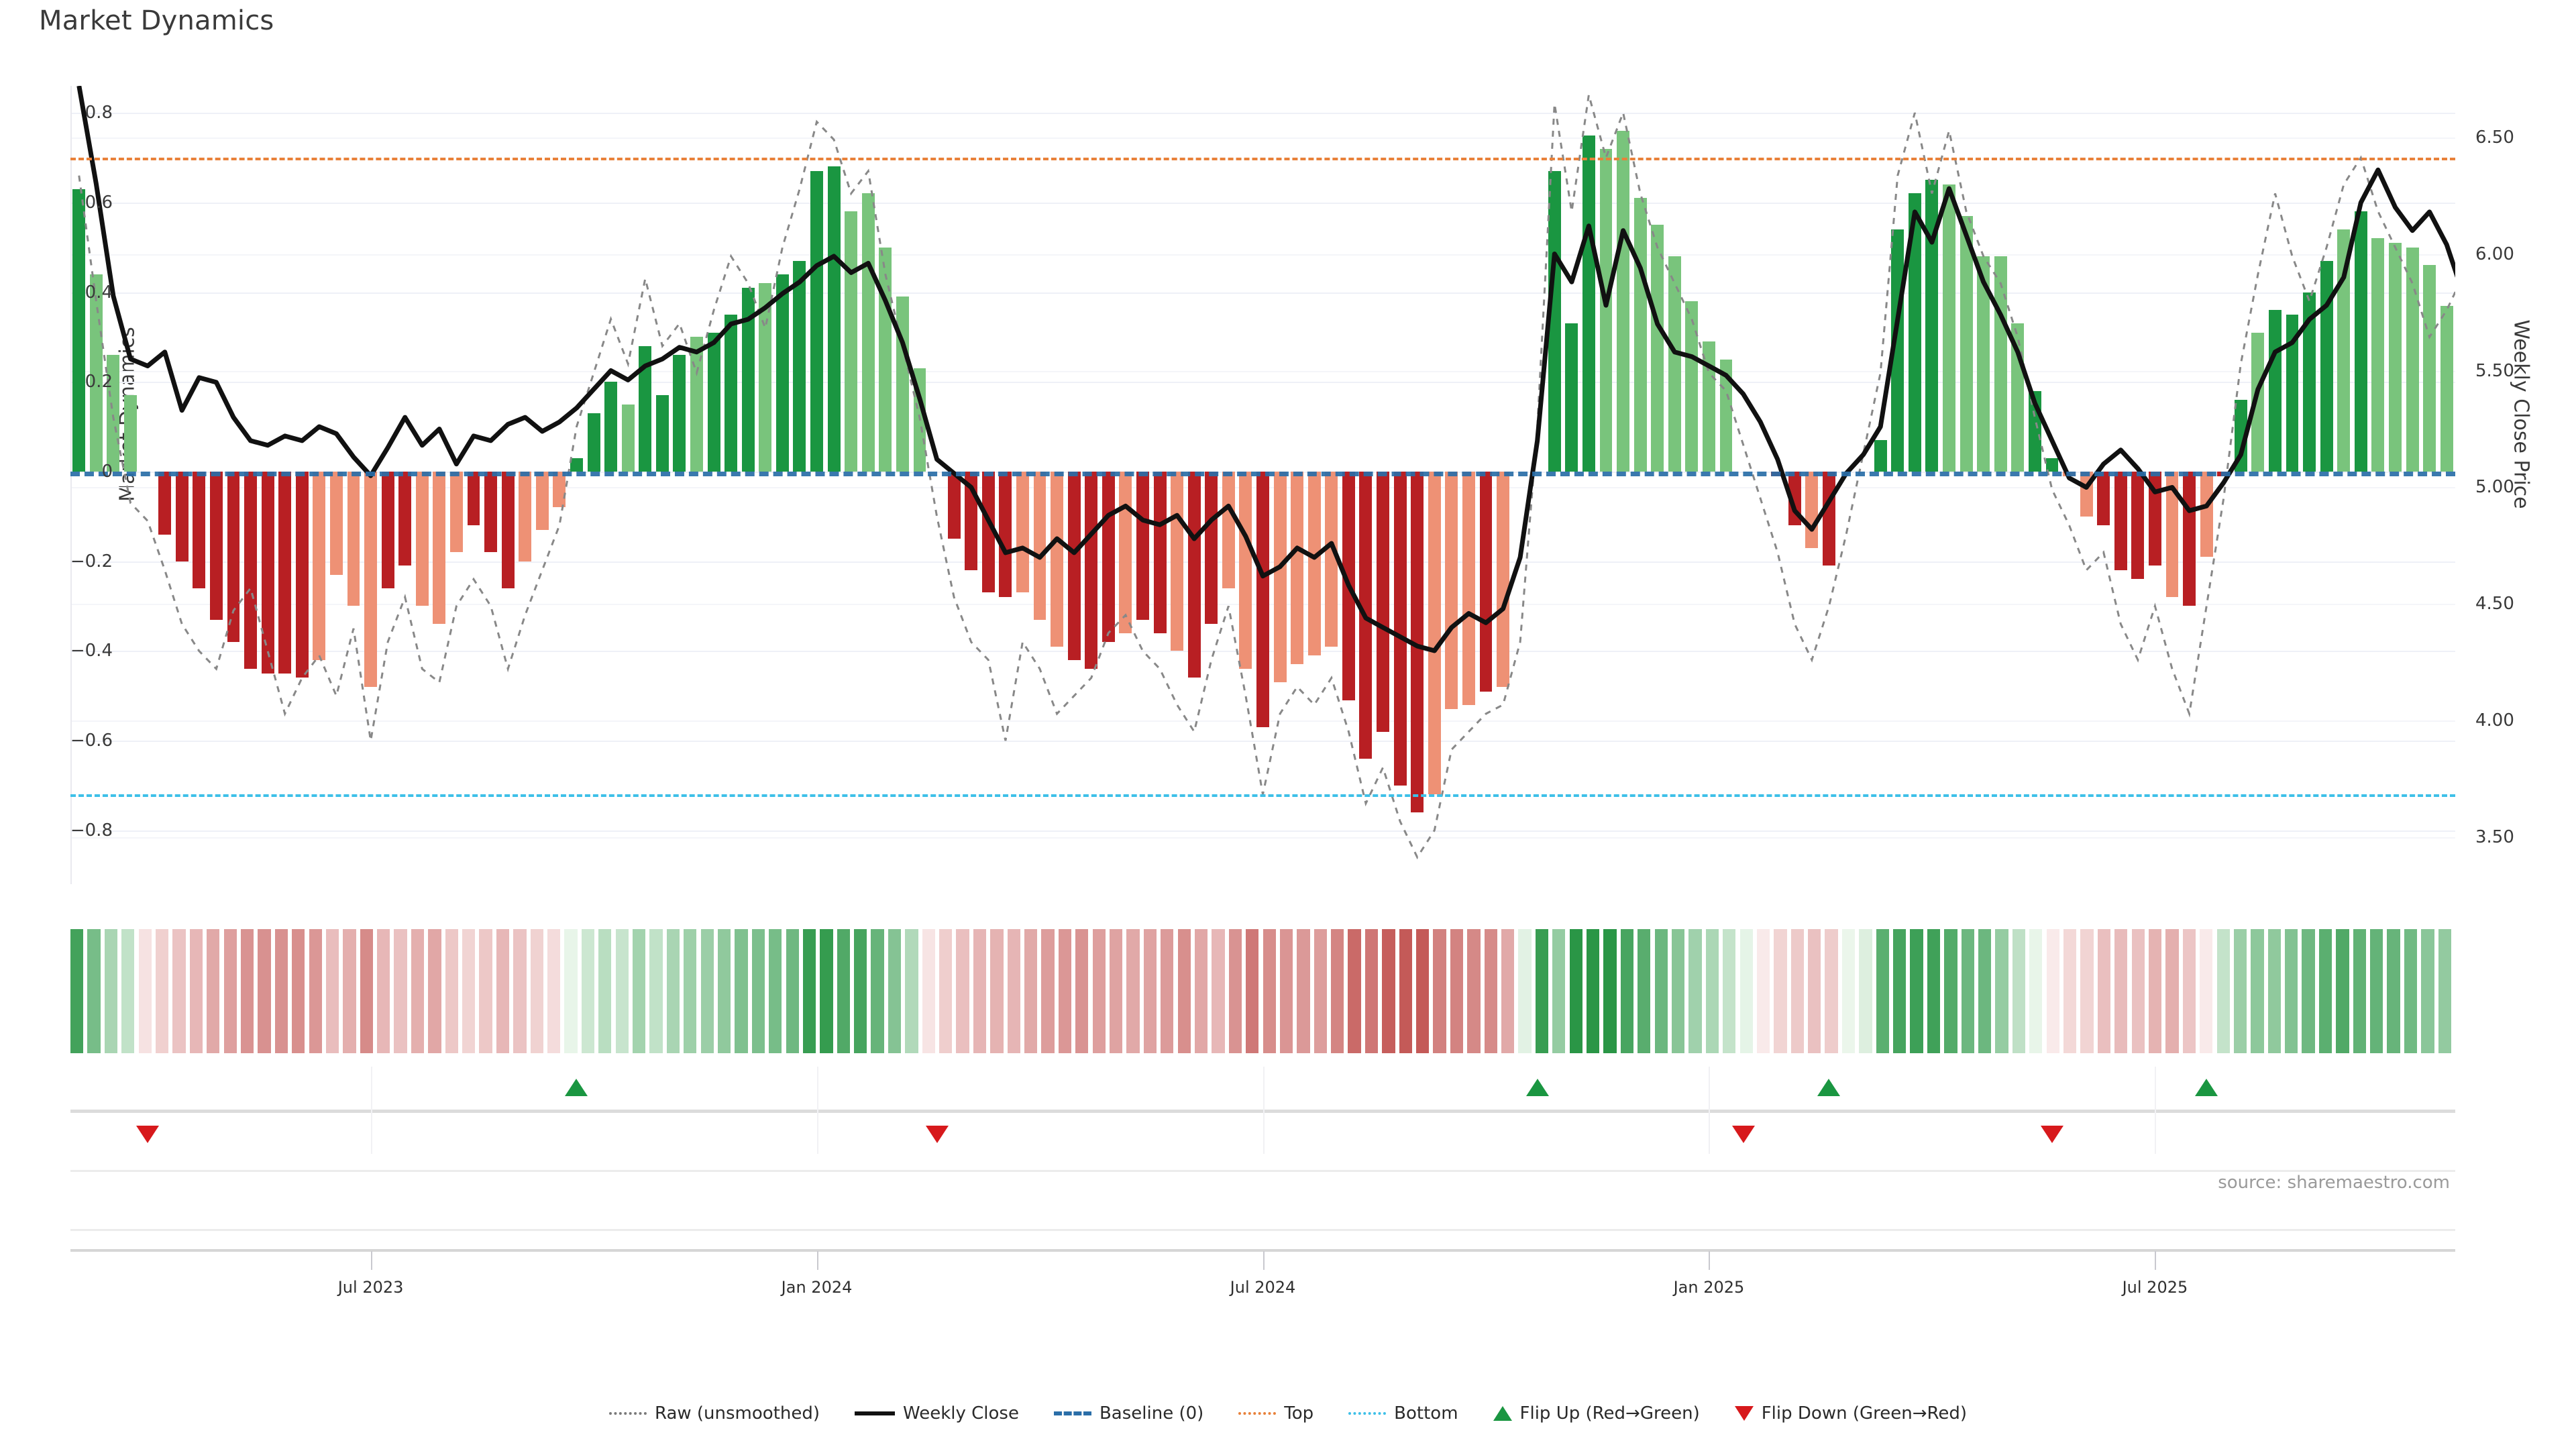 The height and width of the screenshot is (1449, 2576). What do you see at coordinates (2156, 1110) in the screenshot?
I see `flip-gridline` at bounding box center [2156, 1110].